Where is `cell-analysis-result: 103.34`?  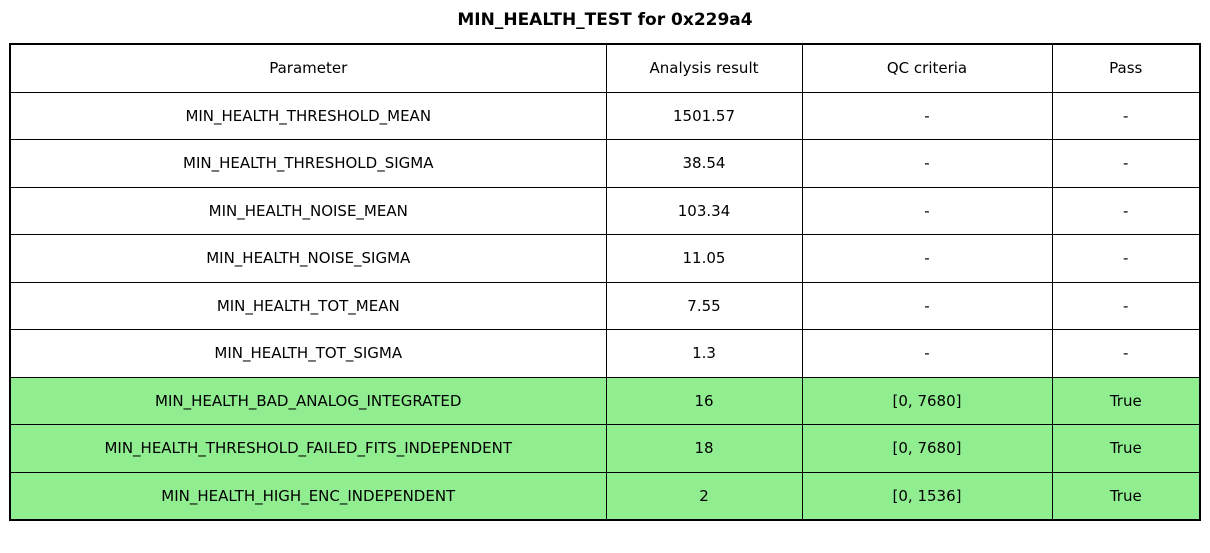
cell-analysis-result: 103.34 is located at coordinates (704, 210).